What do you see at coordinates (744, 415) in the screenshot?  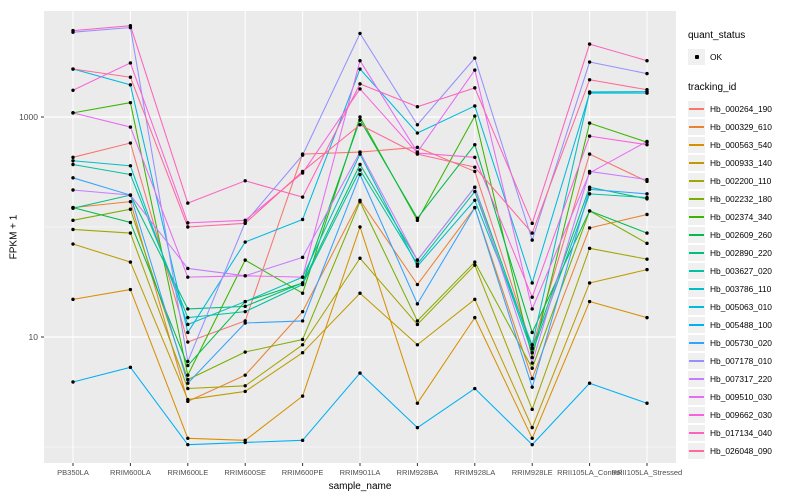 I see `legend-item-Hb_009662_030: Hb_009662_030` at bounding box center [744, 415].